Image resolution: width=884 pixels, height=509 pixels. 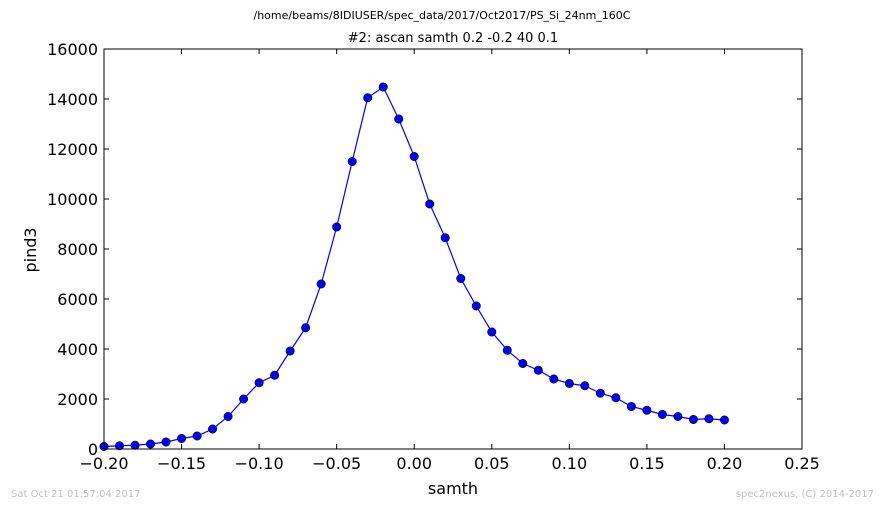 What do you see at coordinates (647, 463) in the screenshot?
I see `x-tick-label: 0.15` at bounding box center [647, 463].